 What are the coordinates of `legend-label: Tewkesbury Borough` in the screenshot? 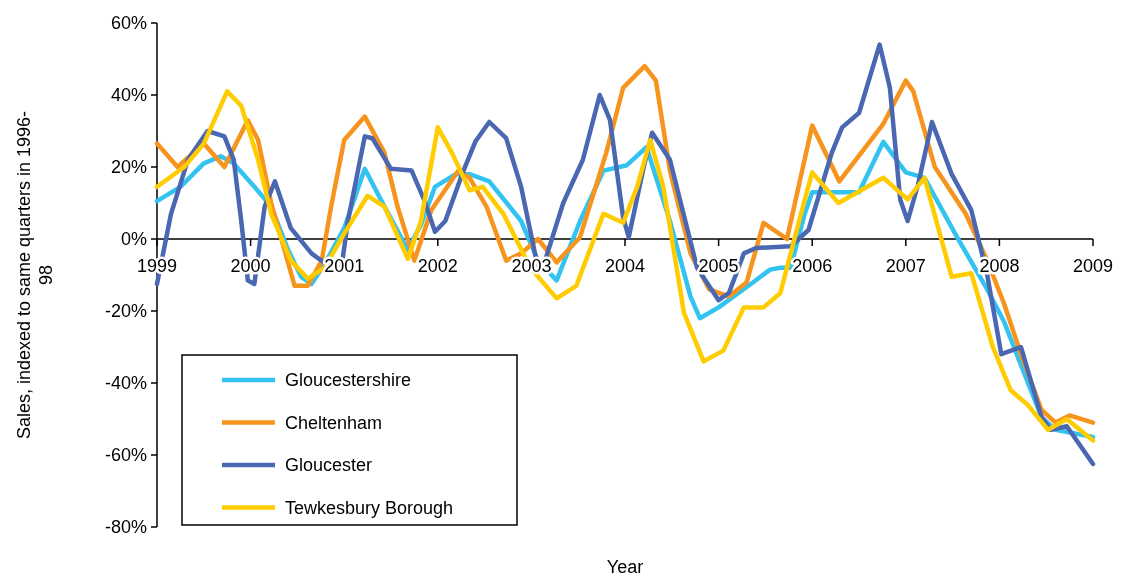 It's located at (369, 507).